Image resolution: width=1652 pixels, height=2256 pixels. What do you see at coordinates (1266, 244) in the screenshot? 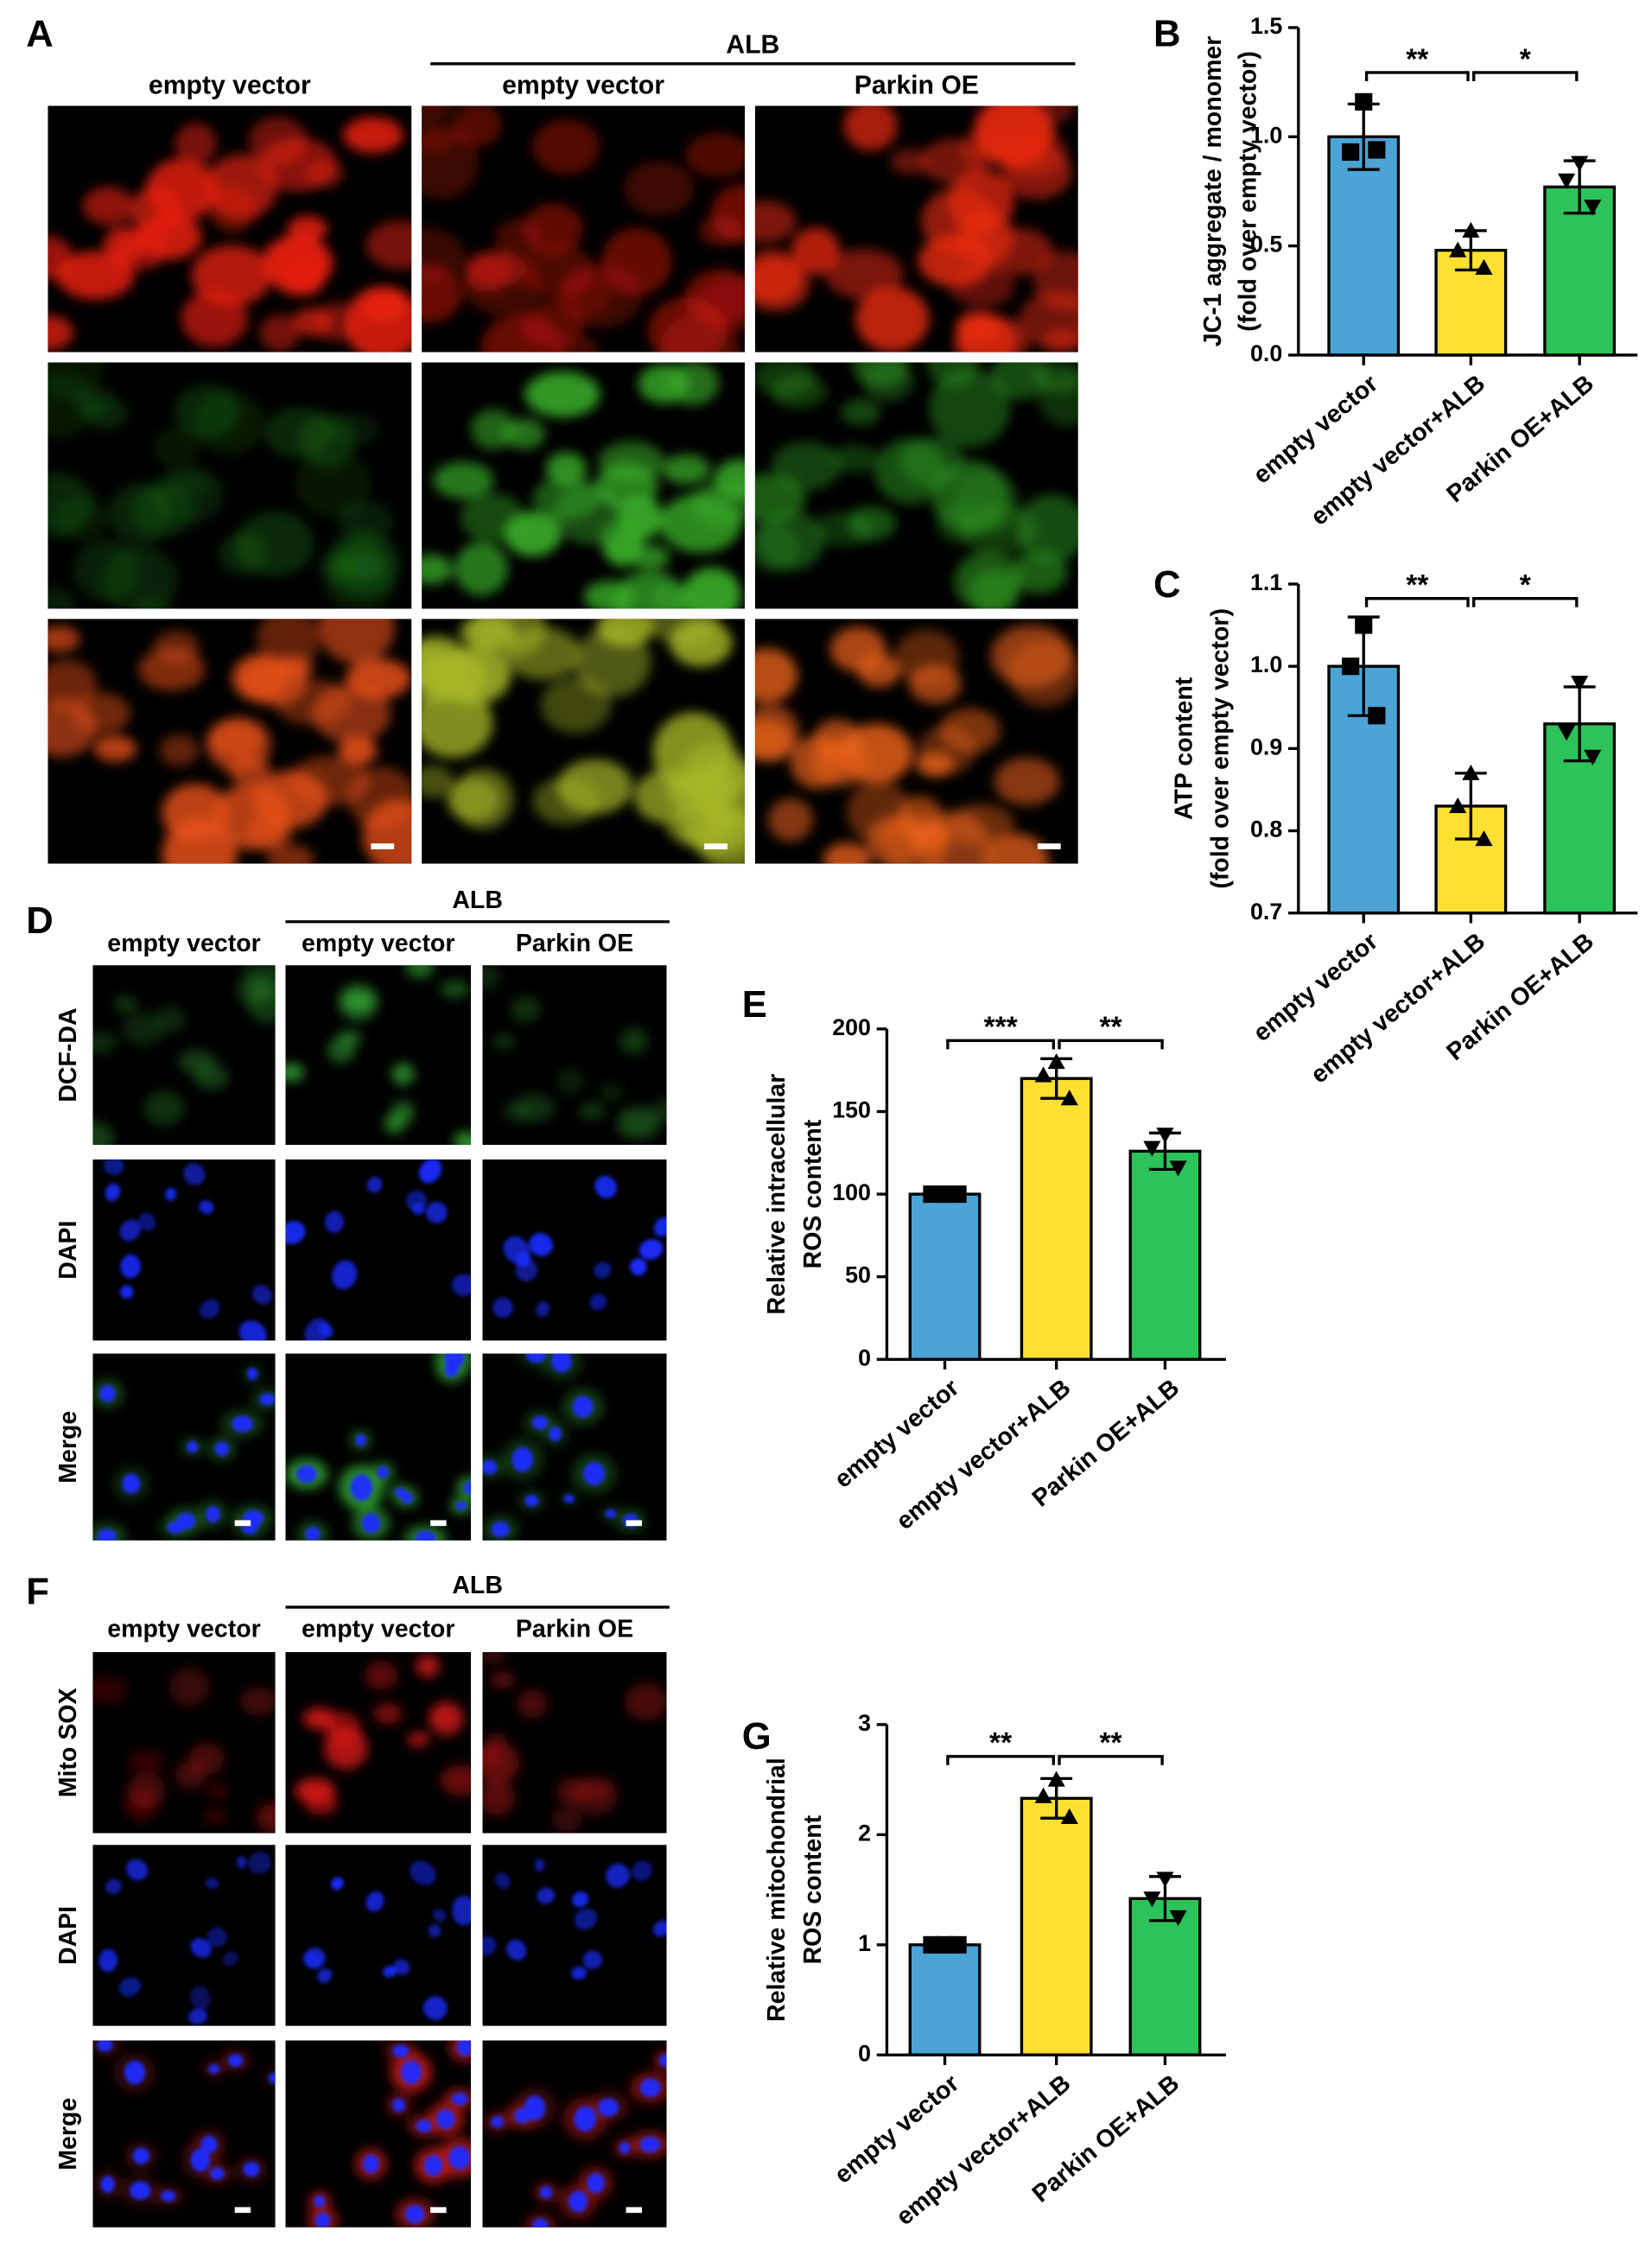
I see `y-tick-label: 0.5` at bounding box center [1266, 244].